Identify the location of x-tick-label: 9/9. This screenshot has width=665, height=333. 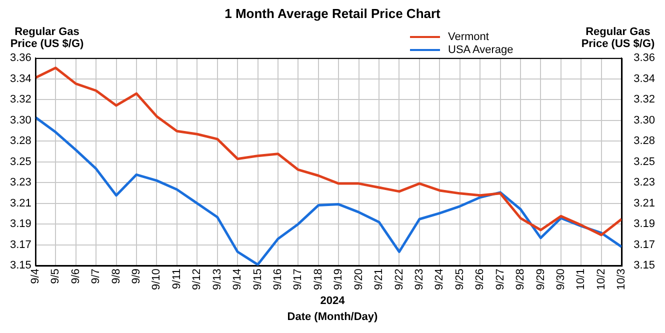
(136, 276).